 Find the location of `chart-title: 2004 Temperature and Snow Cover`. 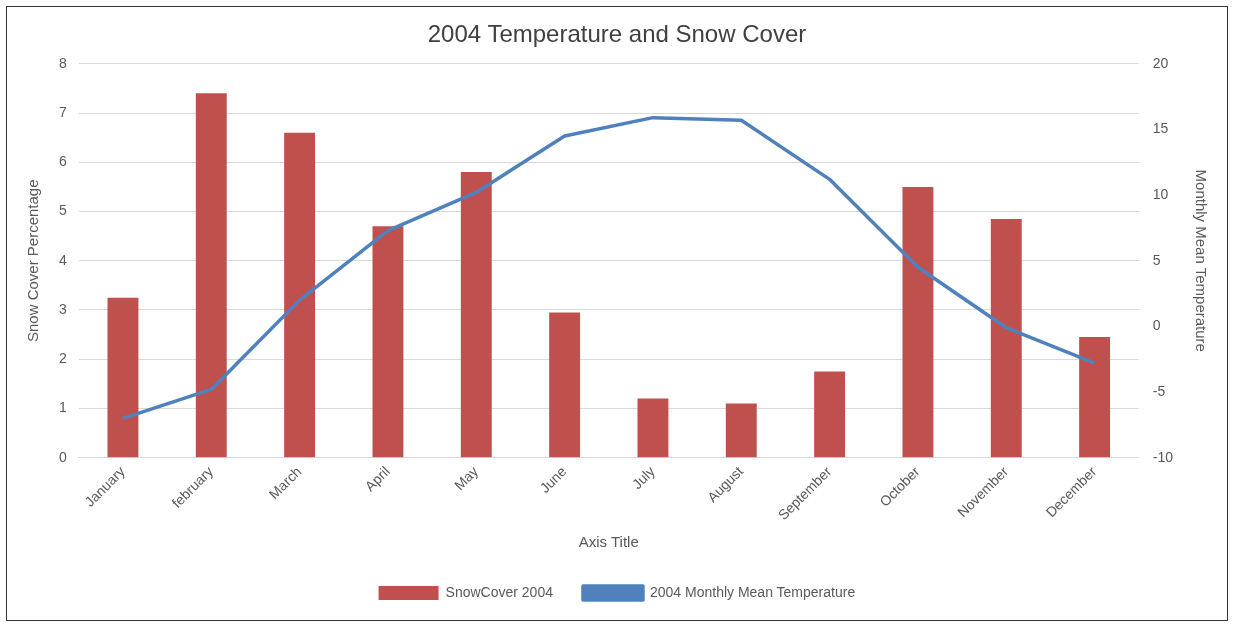

chart-title: 2004 Temperature and Snow Cover is located at coordinates (617, 34).